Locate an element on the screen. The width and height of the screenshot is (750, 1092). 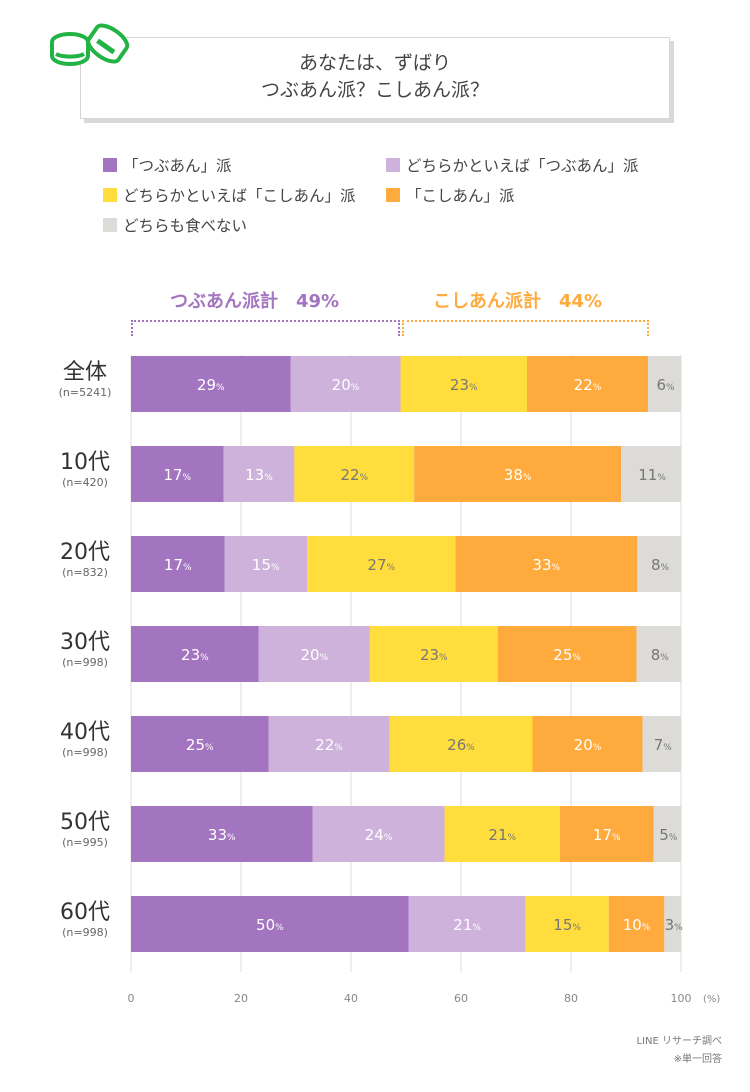
chart-title: あなたは、ずばり つぶあん派？こしあん派？ is located at coordinates (375, 77).